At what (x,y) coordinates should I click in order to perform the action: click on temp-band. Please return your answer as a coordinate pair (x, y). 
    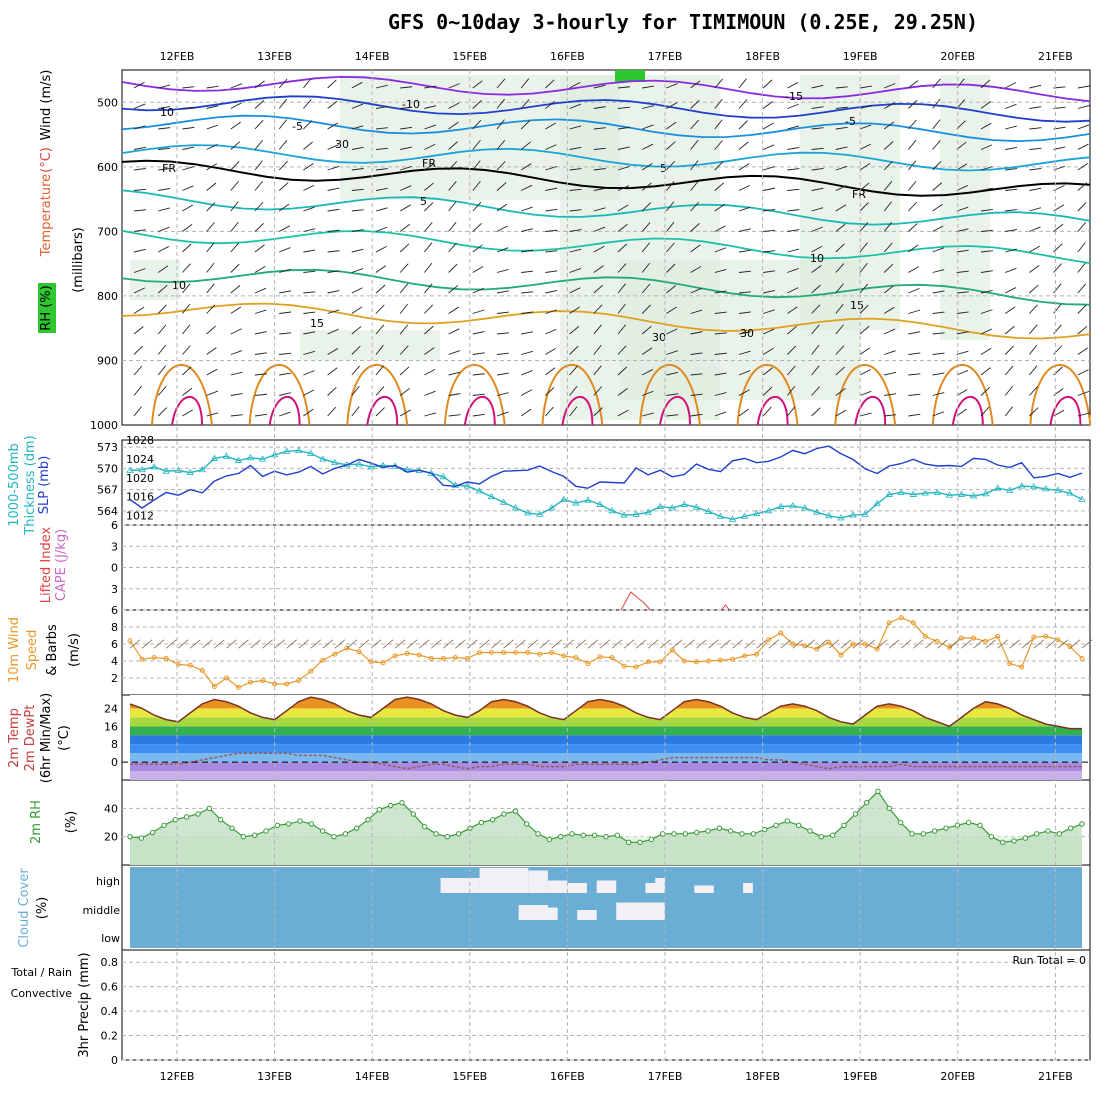
    Looking at the image, I should click on (606, 758).